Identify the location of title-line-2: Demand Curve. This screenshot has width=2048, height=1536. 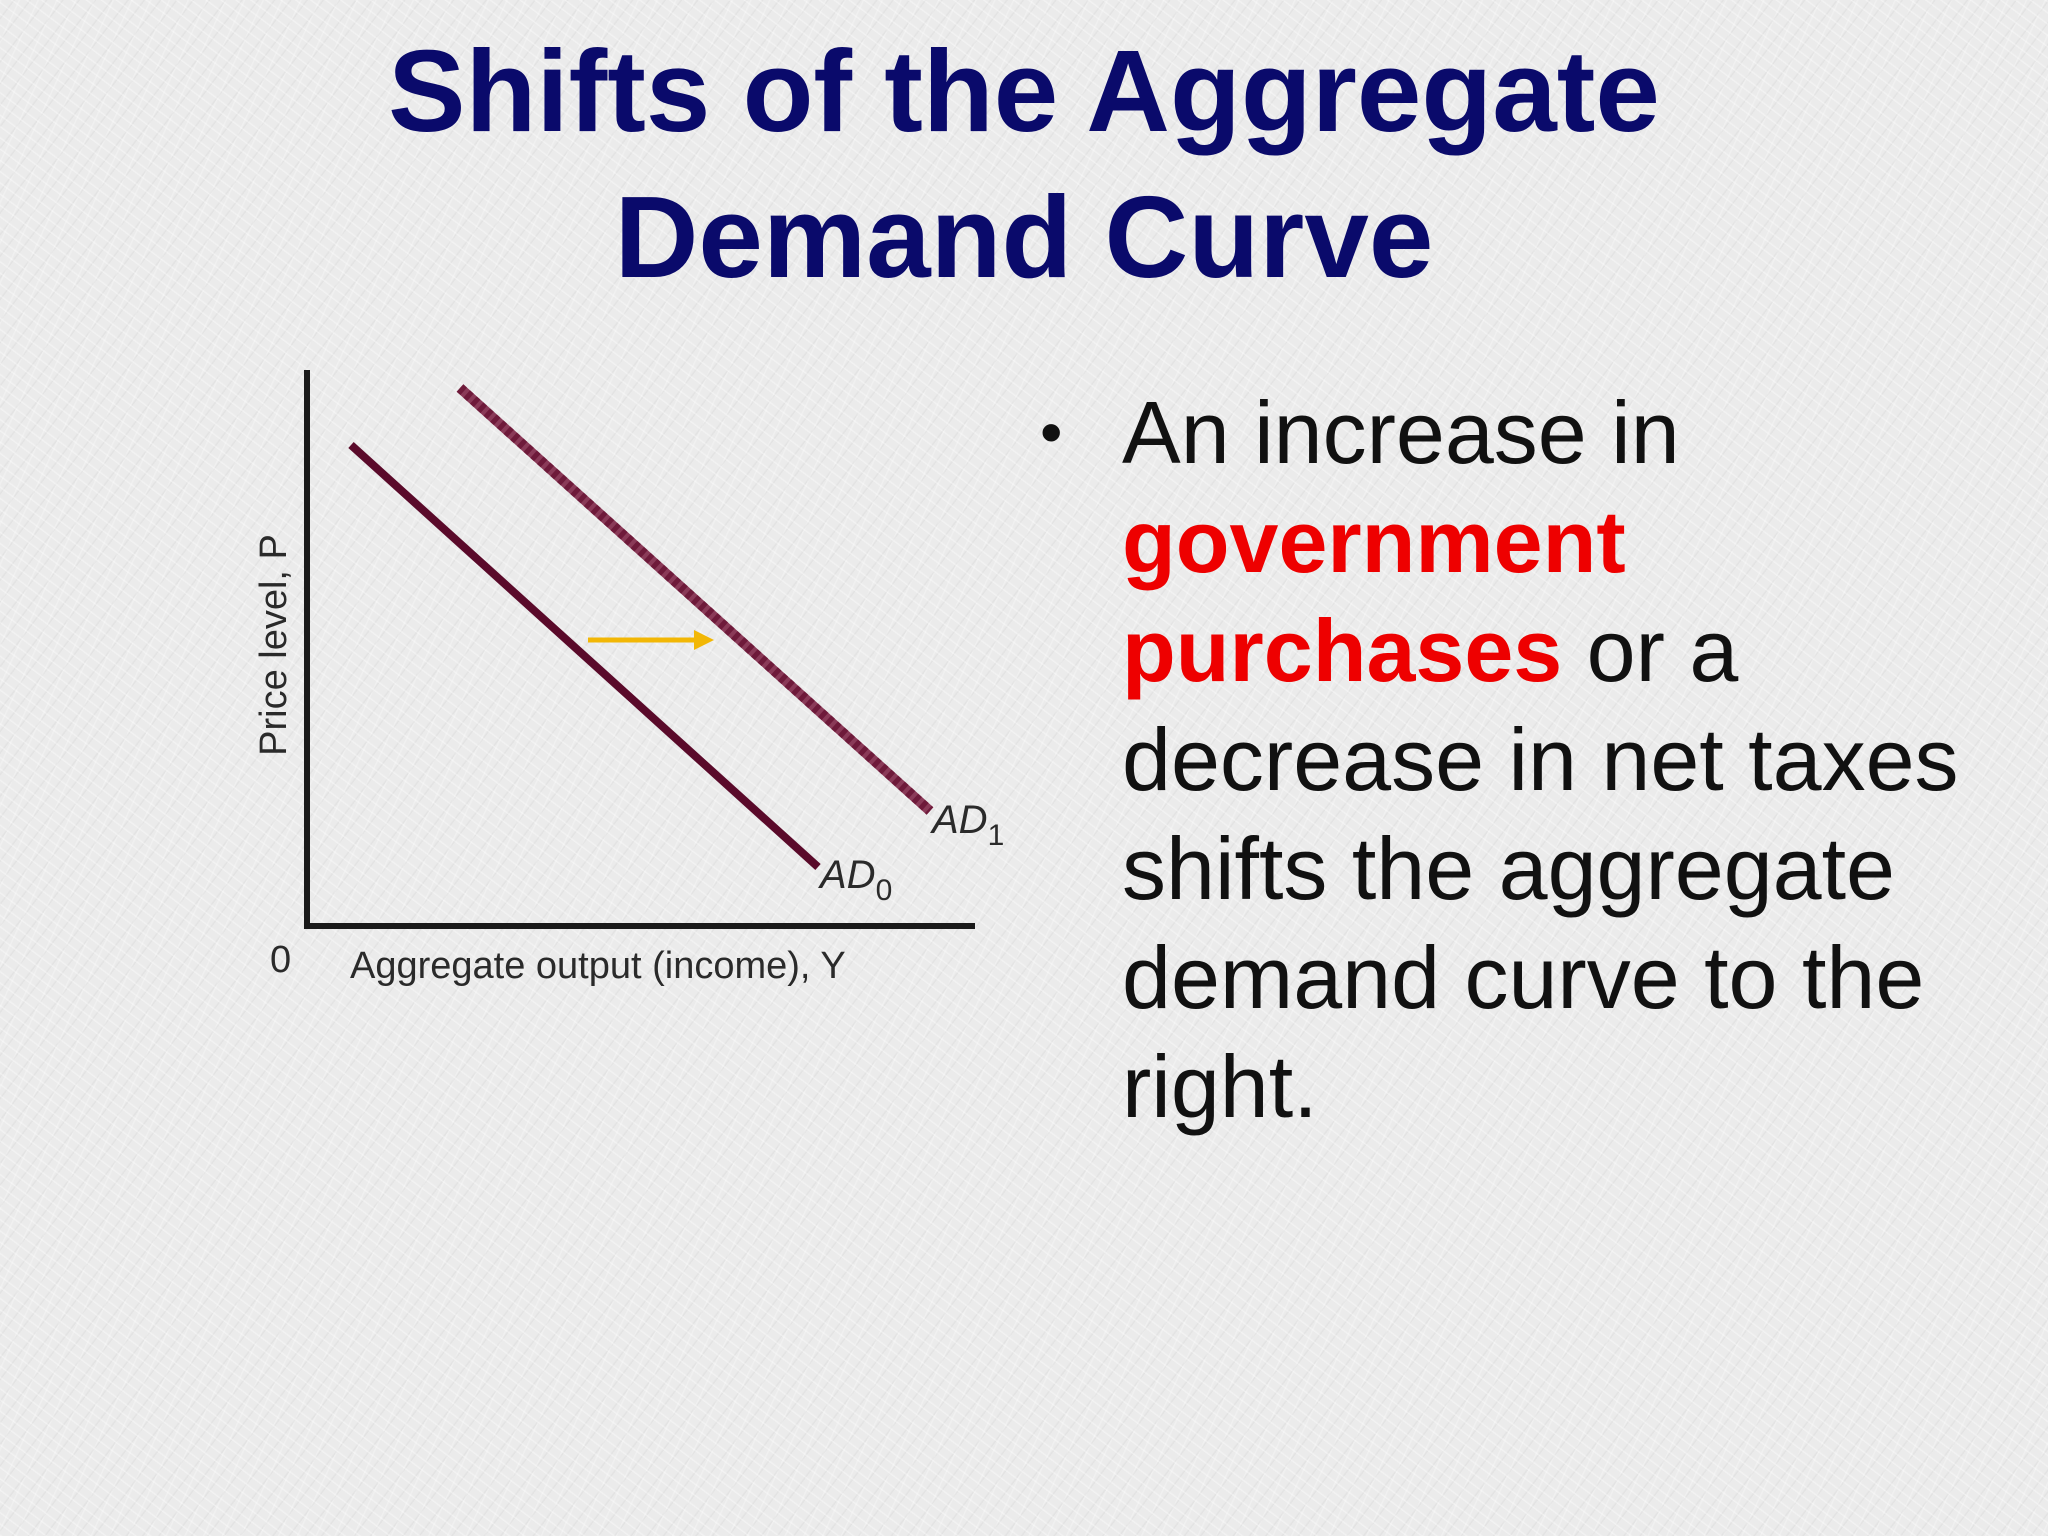
(1024, 237).